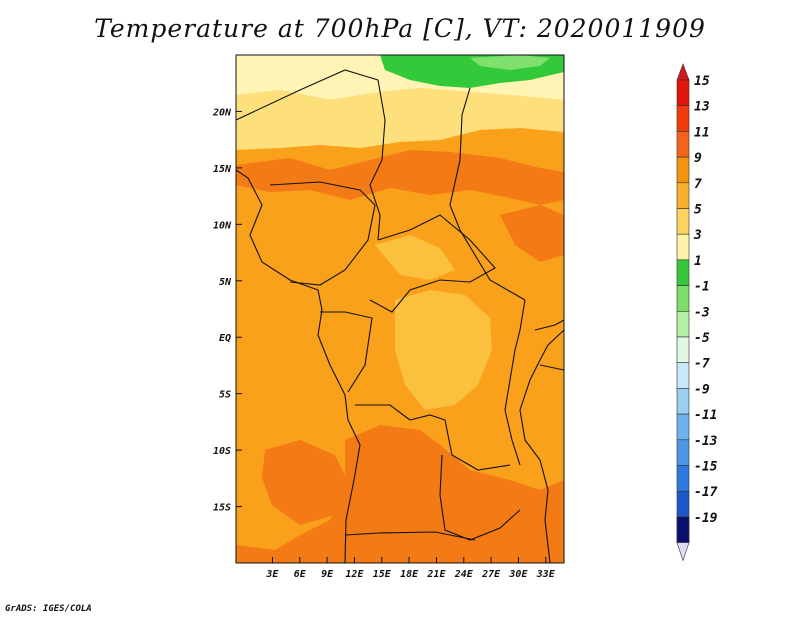  What do you see at coordinates (705, 415) in the screenshot?
I see `colorbar-label: -11` at bounding box center [705, 415].